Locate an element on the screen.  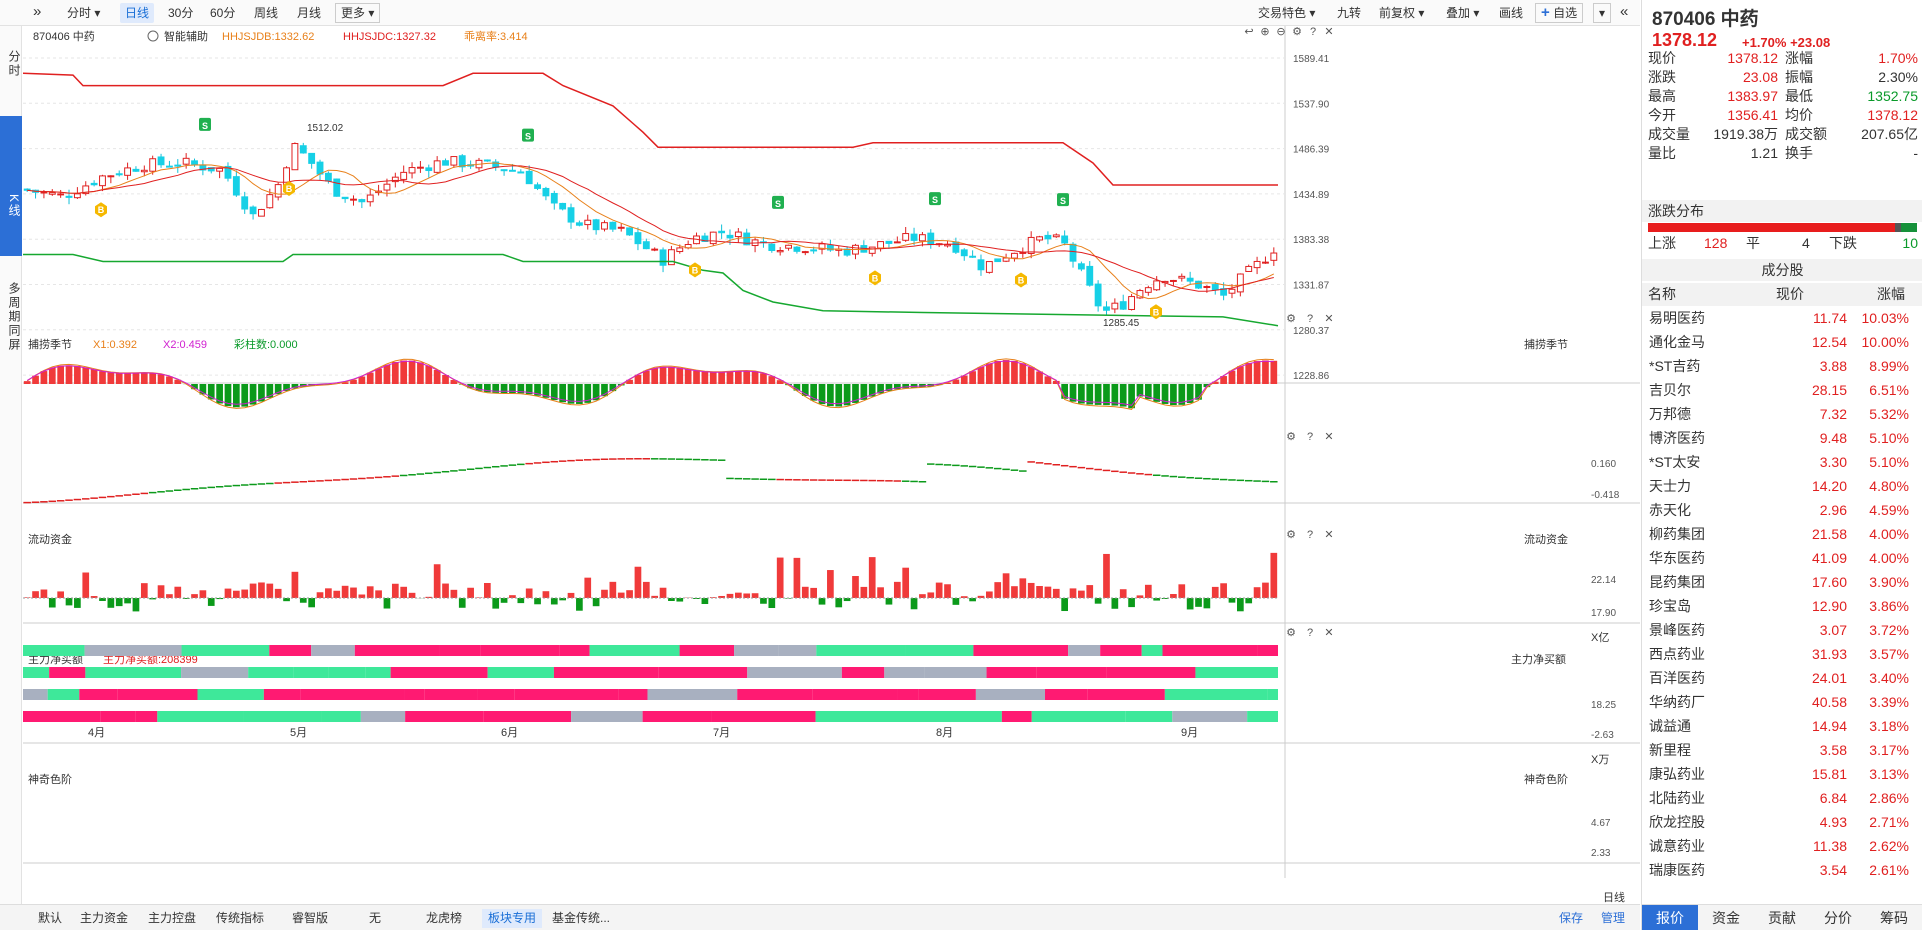
constituent-row: 昆药集团 17.60 3.90% is located at coordinates (1782, 582).